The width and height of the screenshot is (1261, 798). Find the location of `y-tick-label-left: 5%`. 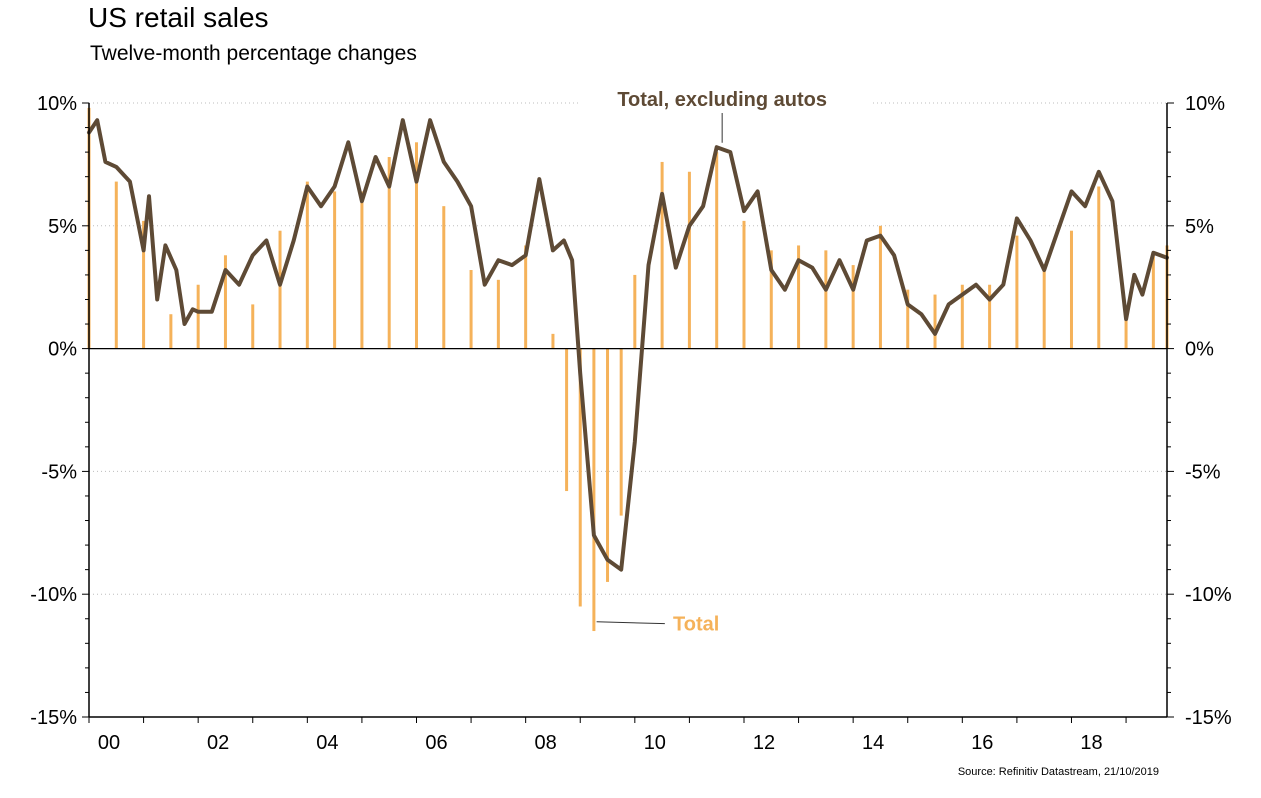

y-tick-label-left: 5% is located at coordinates (62, 227).